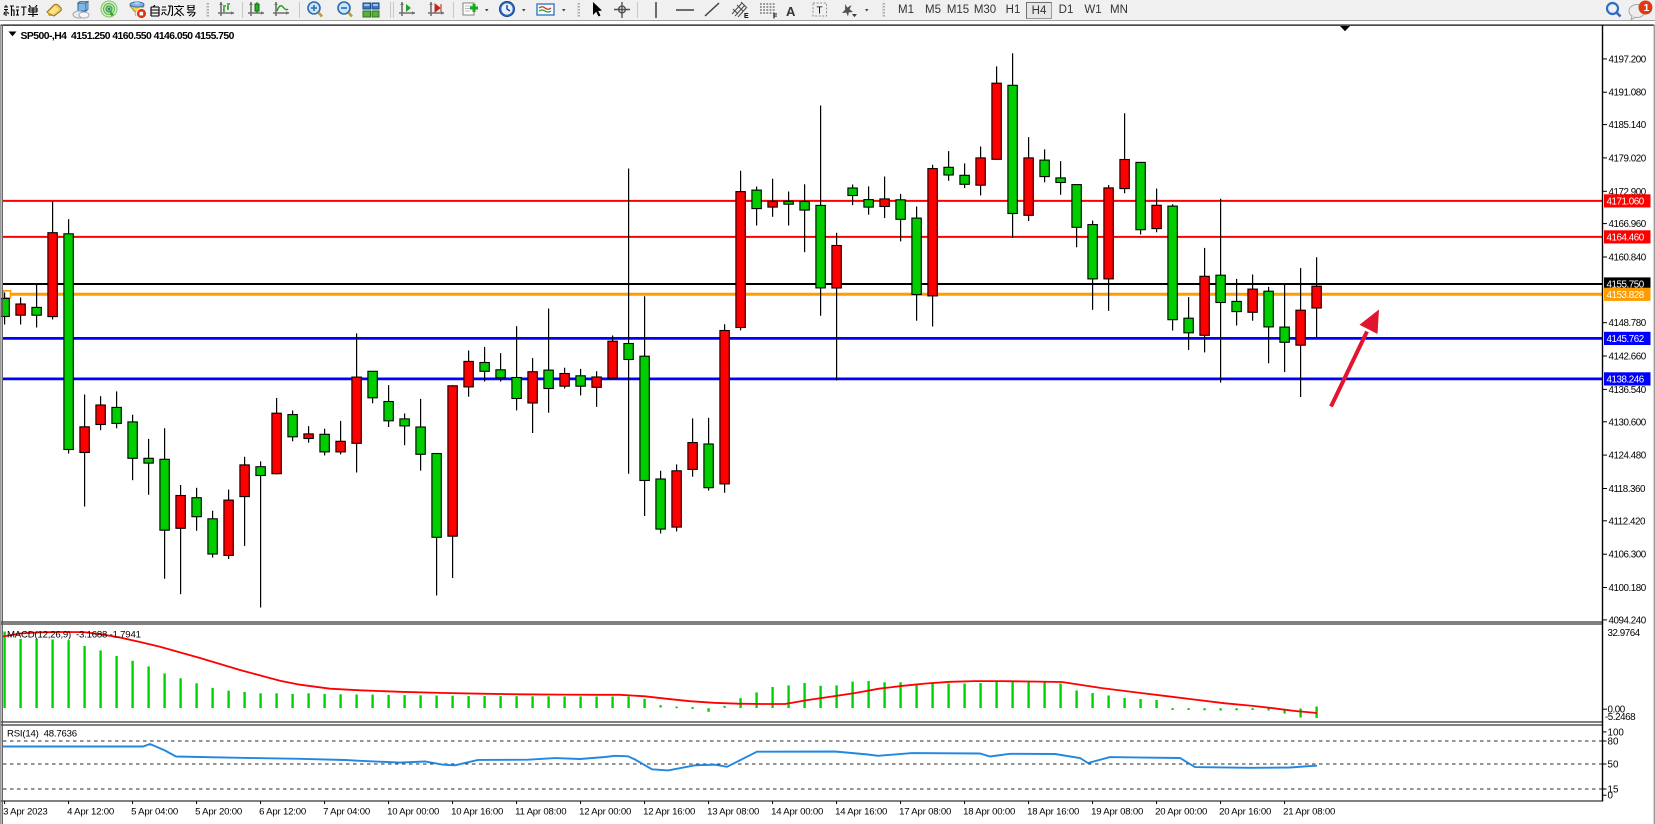 Image resolution: width=1655 pixels, height=824 pixels. Describe the element at coordinates (477, 811) in the screenshot. I see `svg-text: 10 Apr 16:00` at that location.